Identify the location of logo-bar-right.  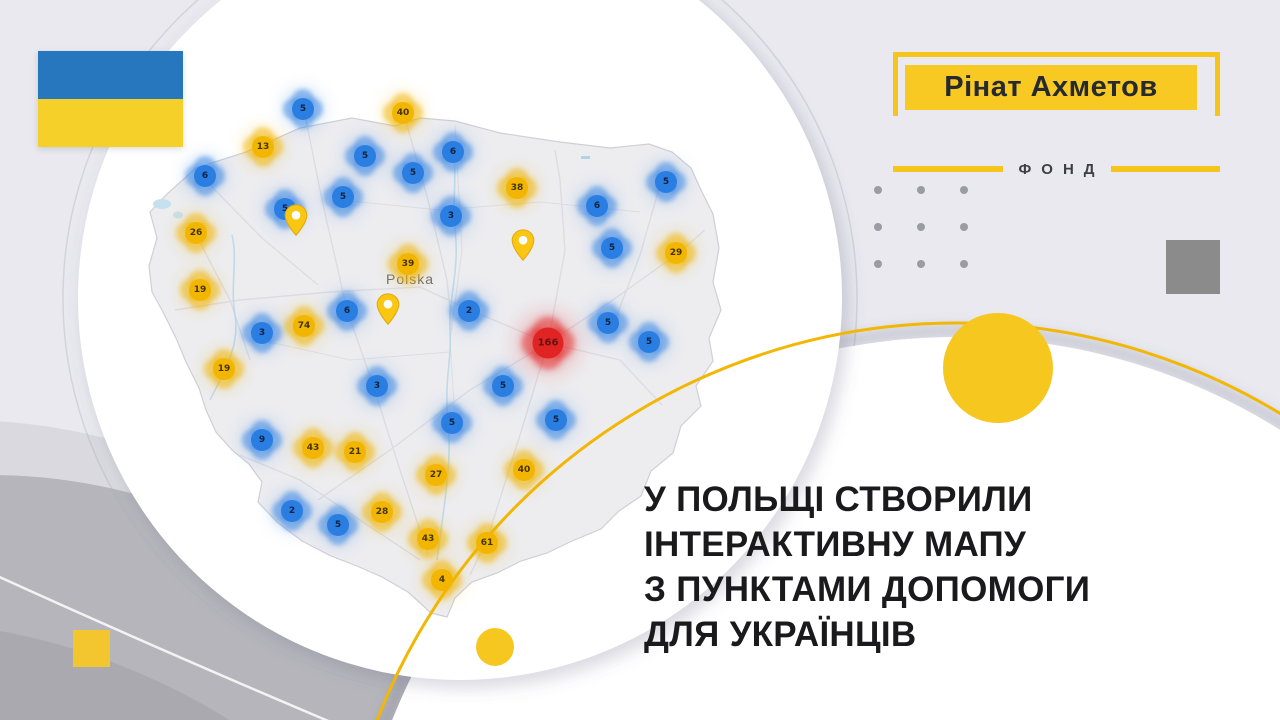
(1165, 169).